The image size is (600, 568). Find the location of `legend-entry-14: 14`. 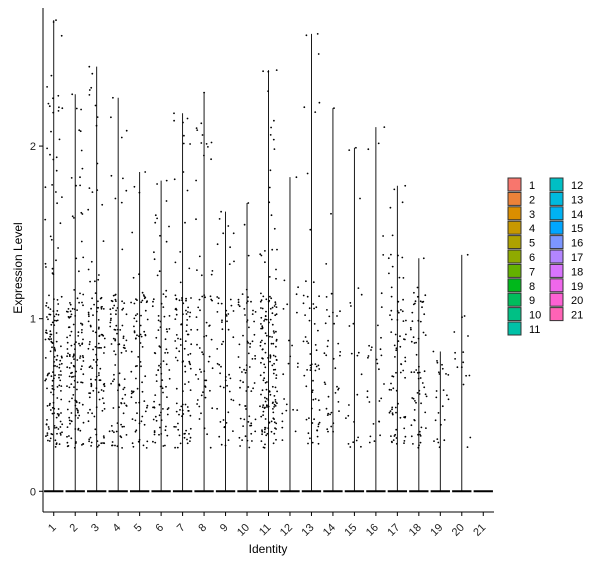

legend-entry-14: 14 is located at coordinates (566, 213).